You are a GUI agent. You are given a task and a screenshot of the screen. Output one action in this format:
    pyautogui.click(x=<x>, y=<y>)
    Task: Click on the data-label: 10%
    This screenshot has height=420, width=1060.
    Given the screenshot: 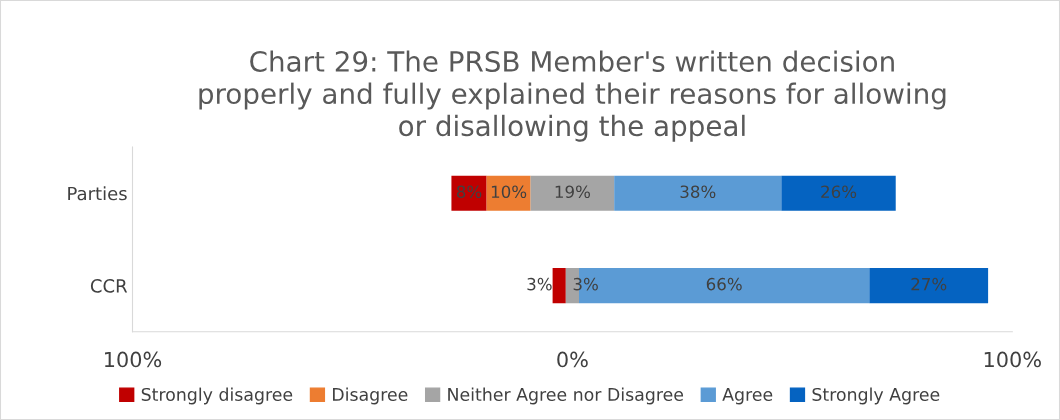 What is the action you would take?
    pyautogui.click(x=509, y=192)
    